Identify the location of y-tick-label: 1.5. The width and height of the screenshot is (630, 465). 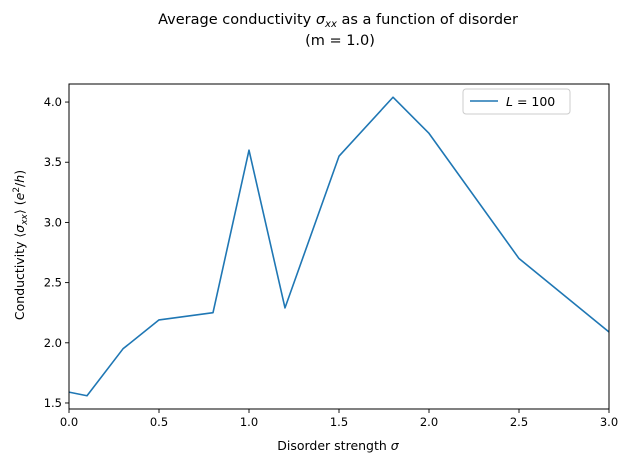
(53, 403).